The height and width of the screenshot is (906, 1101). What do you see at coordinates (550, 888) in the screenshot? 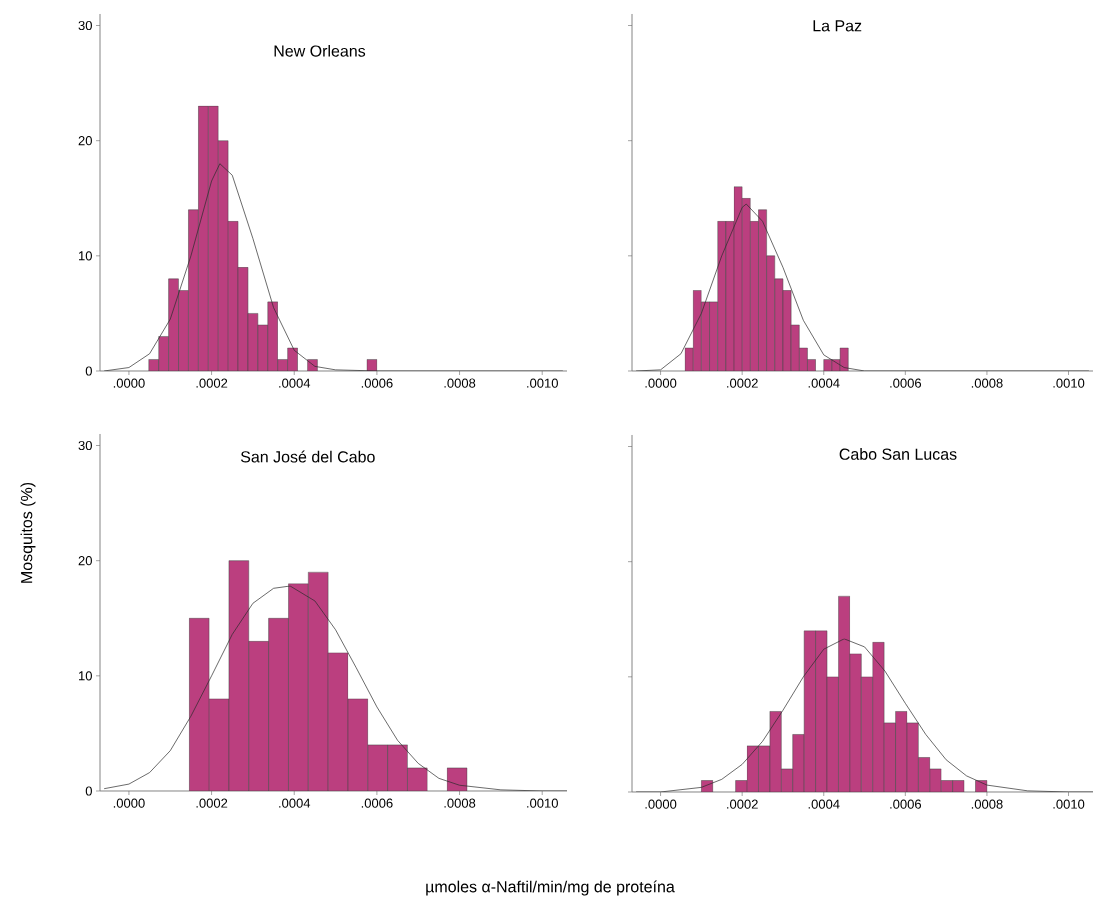
I see `text: µmoles α-Naftil/min/mg de proteína` at bounding box center [550, 888].